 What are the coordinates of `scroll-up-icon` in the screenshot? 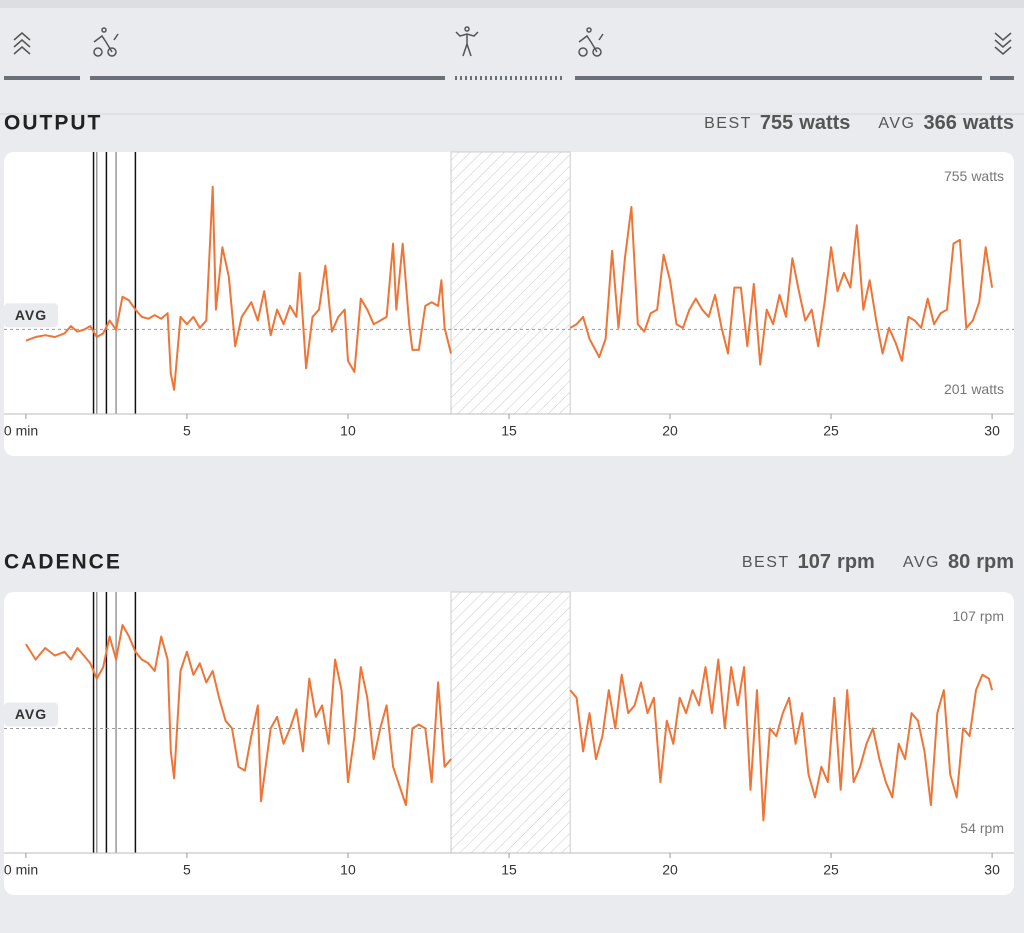 It's located at (22, 43).